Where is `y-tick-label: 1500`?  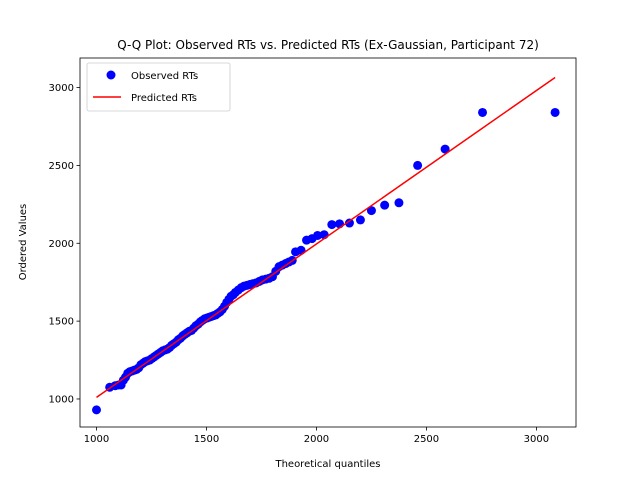
y-tick-label: 1500 is located at coordinates (61, 322).